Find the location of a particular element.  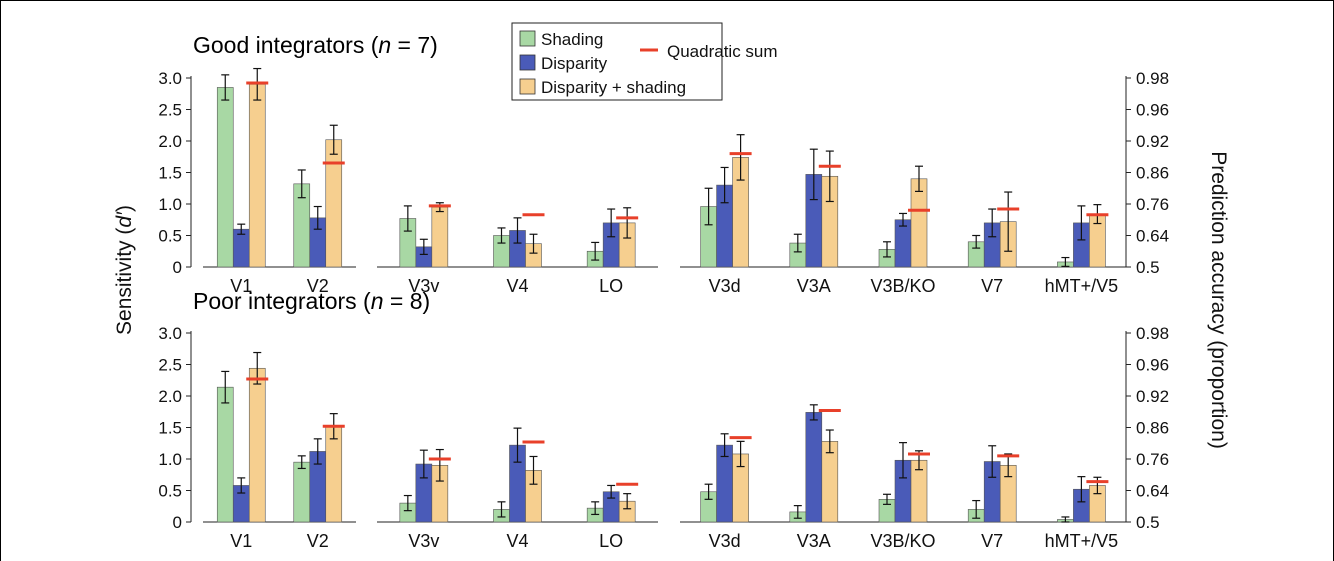

legend-swatch-shading is located at coordinates (527, 38).